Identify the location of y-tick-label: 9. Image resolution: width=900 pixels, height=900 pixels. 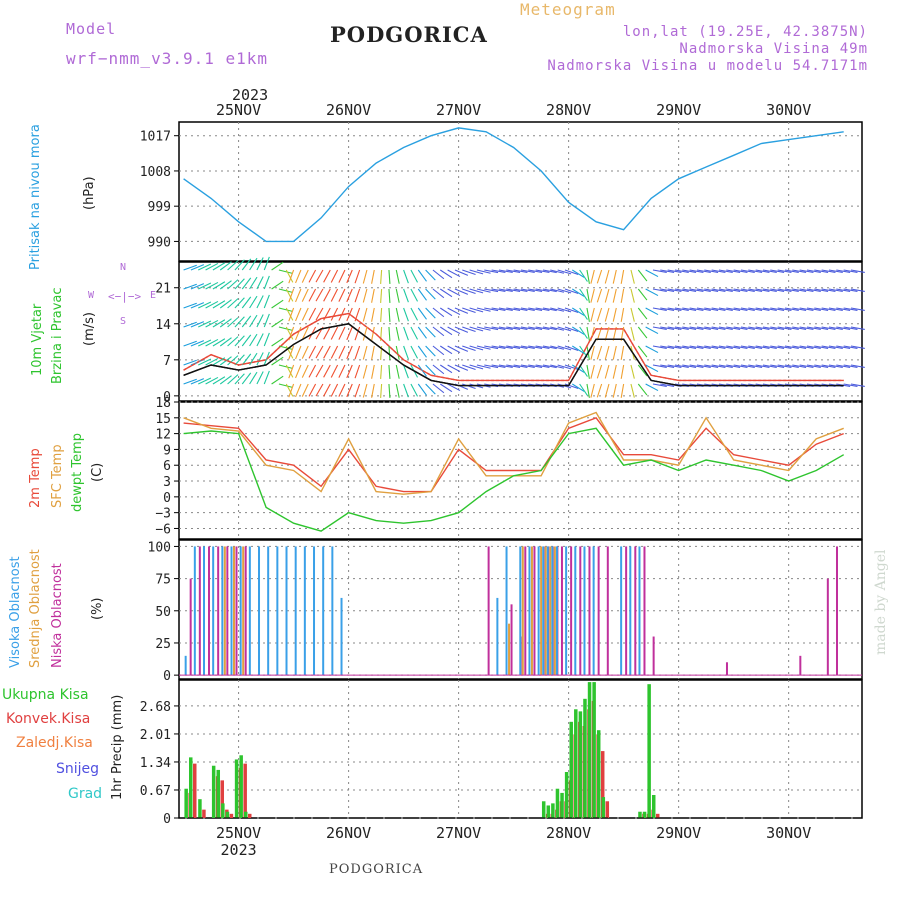
(167, 450).